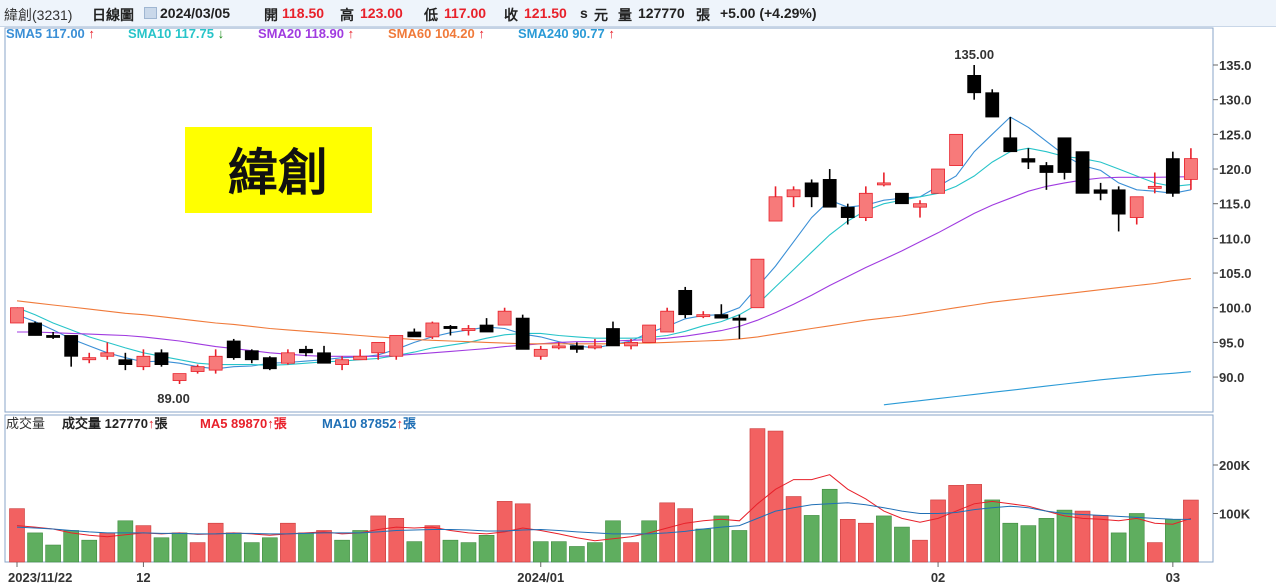 The height and width of the screenshot is (588, 1276). What do you see at coordinates (1231, 342) in the screenshot?
I see `price-tick-label: 95.0` at bounding box center [1231, 342].